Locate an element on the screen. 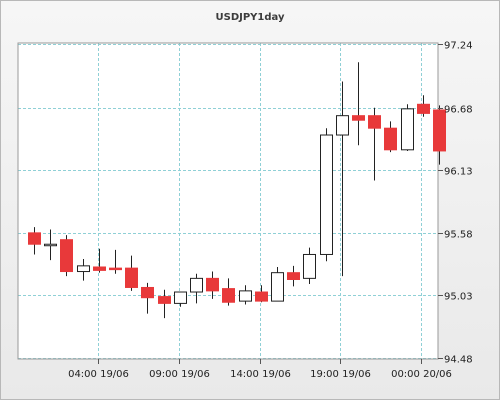  y-tick-label: 95.03 is located at coordinates (458, 297).